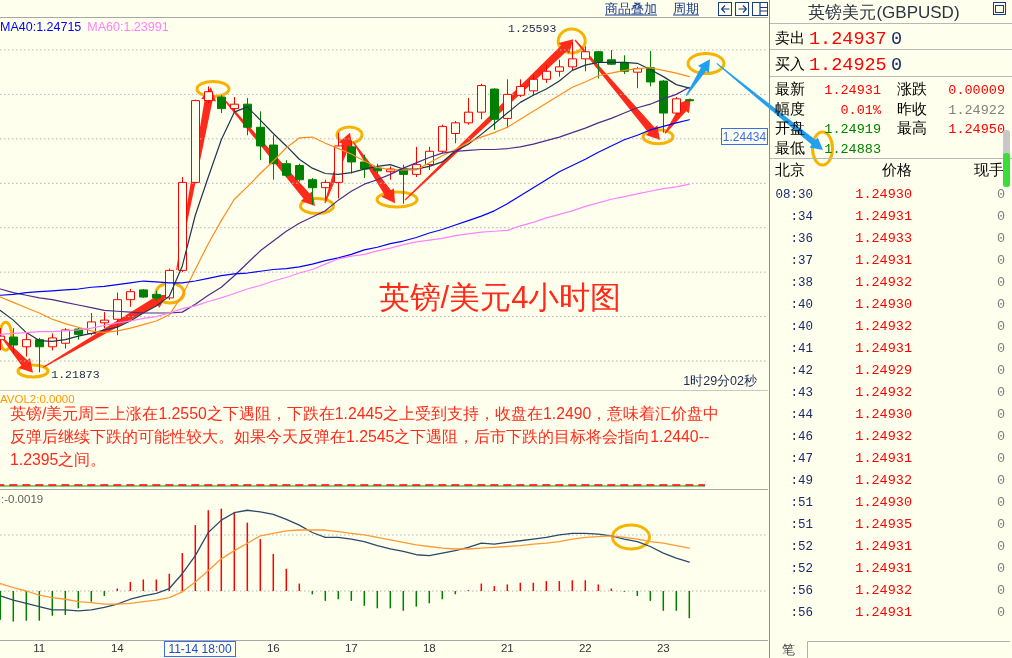 The image size is (1012, 658). I want to click on control: 商品叠加, so click(631, 8).